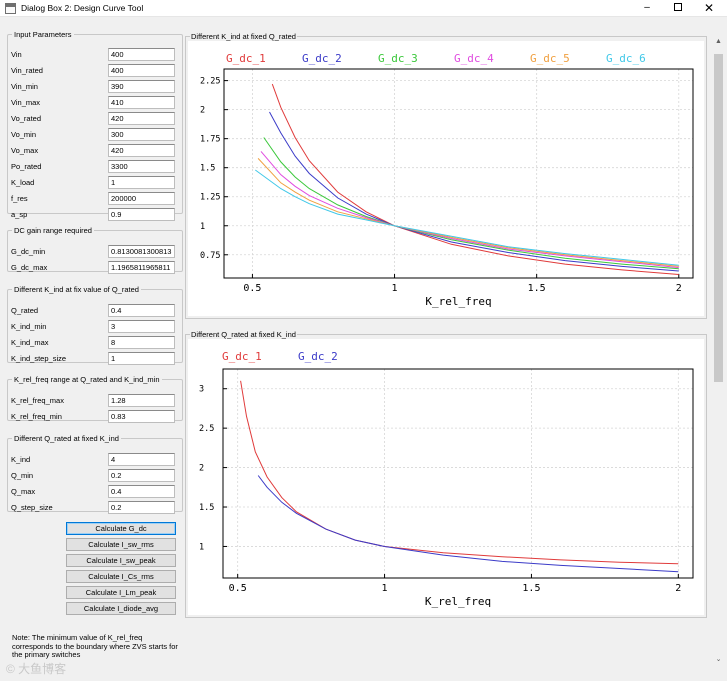  What do you see at coordinates (39, 358) in the screenshot?
I see `k-ind-step-size-label: K_ind_step_size` at bounding box center [39, 358].